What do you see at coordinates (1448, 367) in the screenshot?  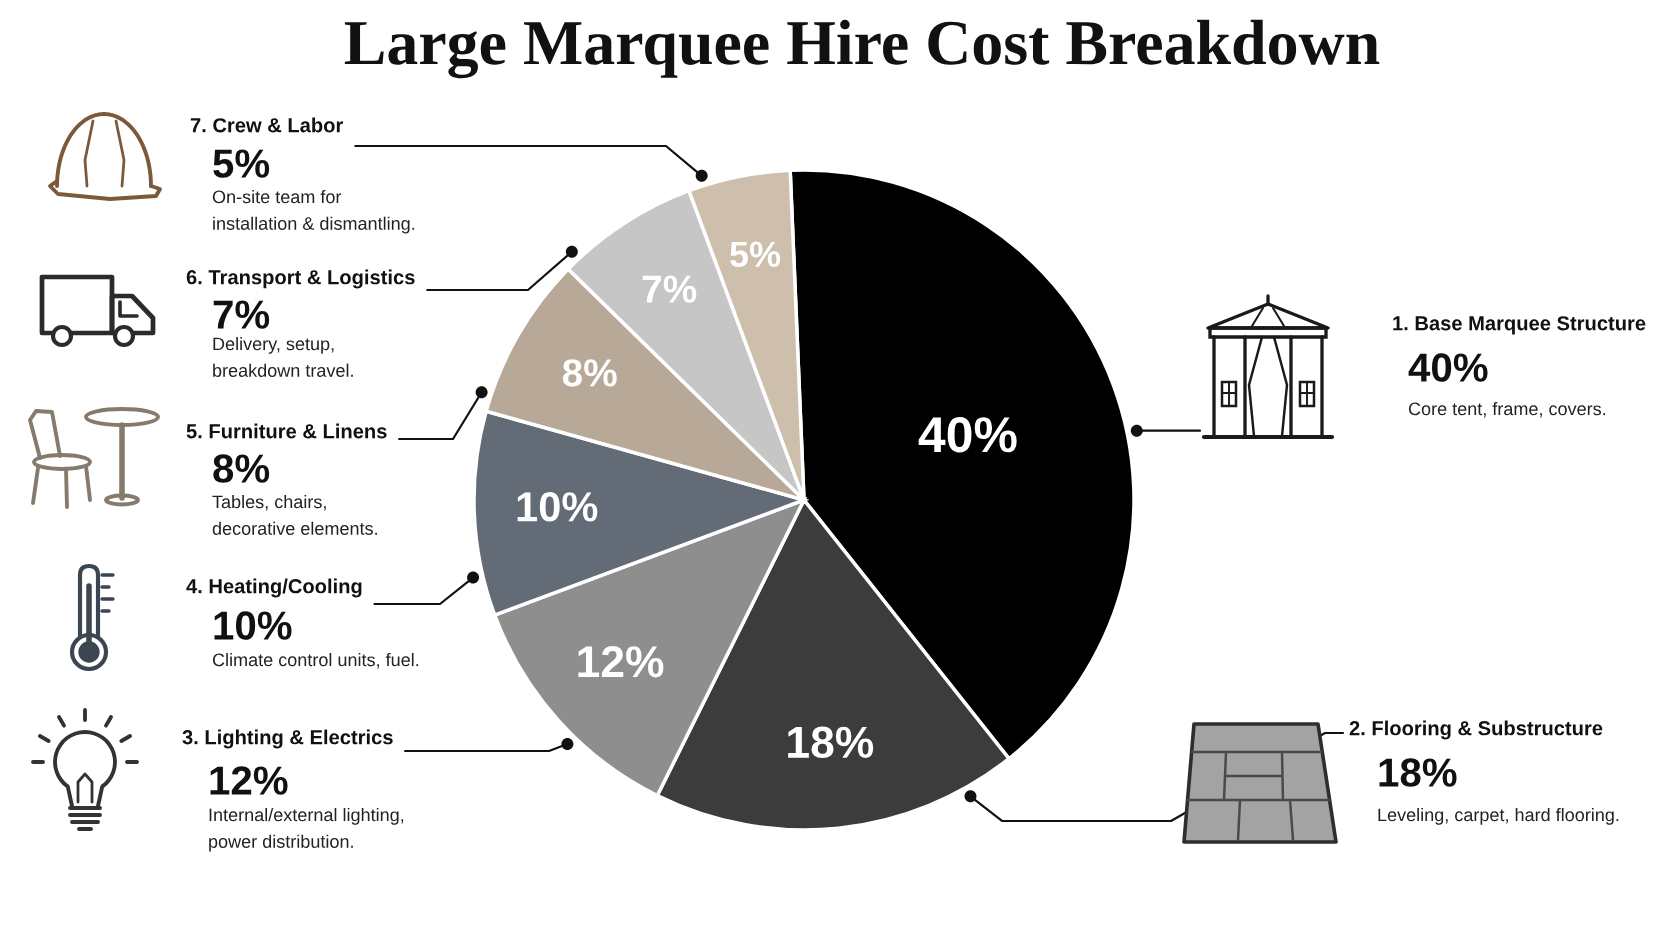 I see `text: 40%` at bounding box center [1448, 367].